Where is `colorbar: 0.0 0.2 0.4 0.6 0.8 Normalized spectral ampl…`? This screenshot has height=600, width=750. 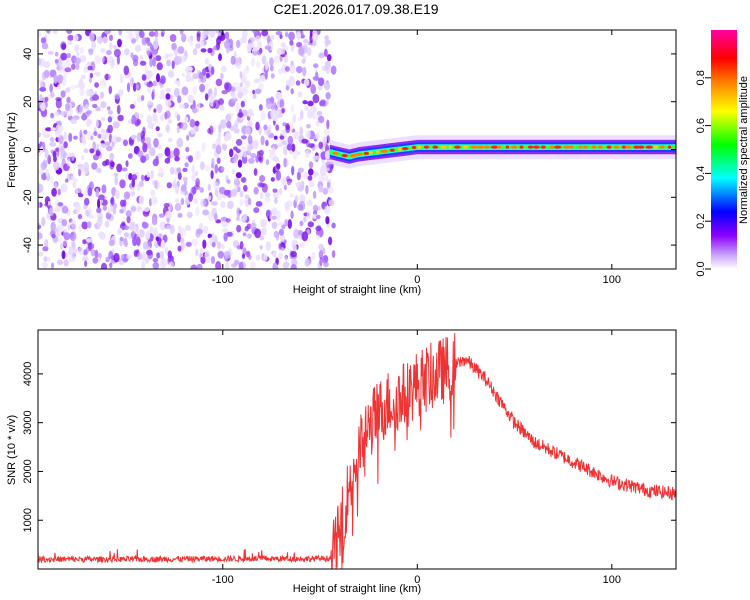
colorbar: 0.0 0.2 0.4 0.6 0.8 Normalized spectral ampl… is located at coordinates (722, 153).